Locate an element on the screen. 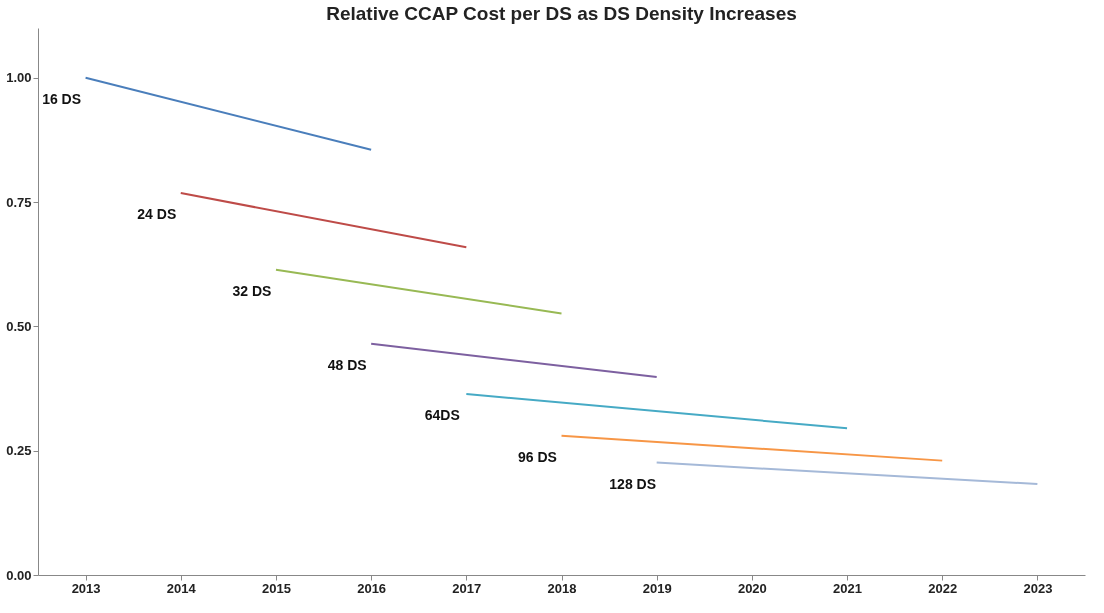 This screenshot has width=1104, height=613. y-tick-label: 0.25 is located at coordinates (19, 451).